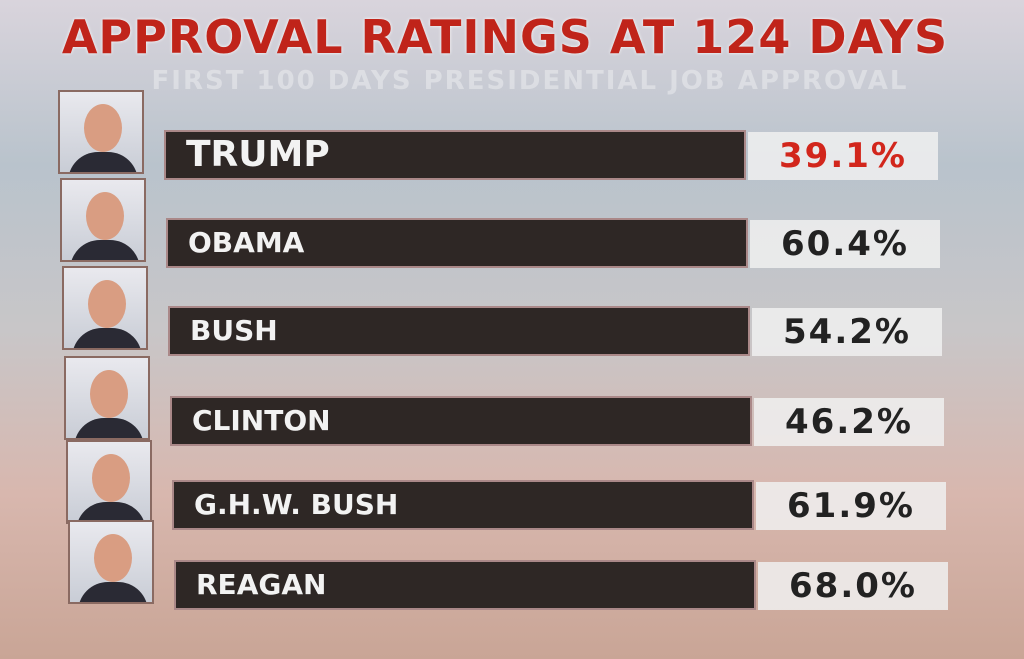 The height and width of the screenshot is (659, 1024). What do you see at coordinates (465, 585) in the screenshot?
I see `name-bar: REAGAN` at bounding box center [465, 585].